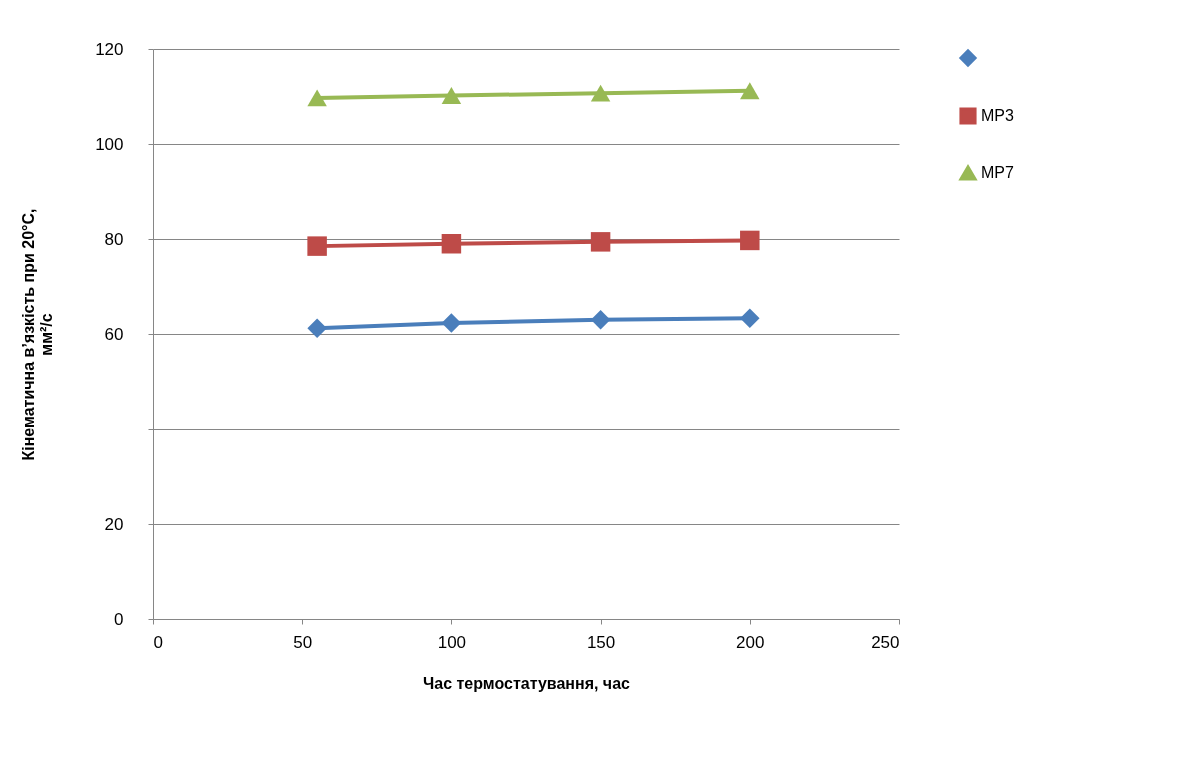  Describe the element at coordinates (997, 172) in the screenshot. I see `legend-label: МР7` at that location.